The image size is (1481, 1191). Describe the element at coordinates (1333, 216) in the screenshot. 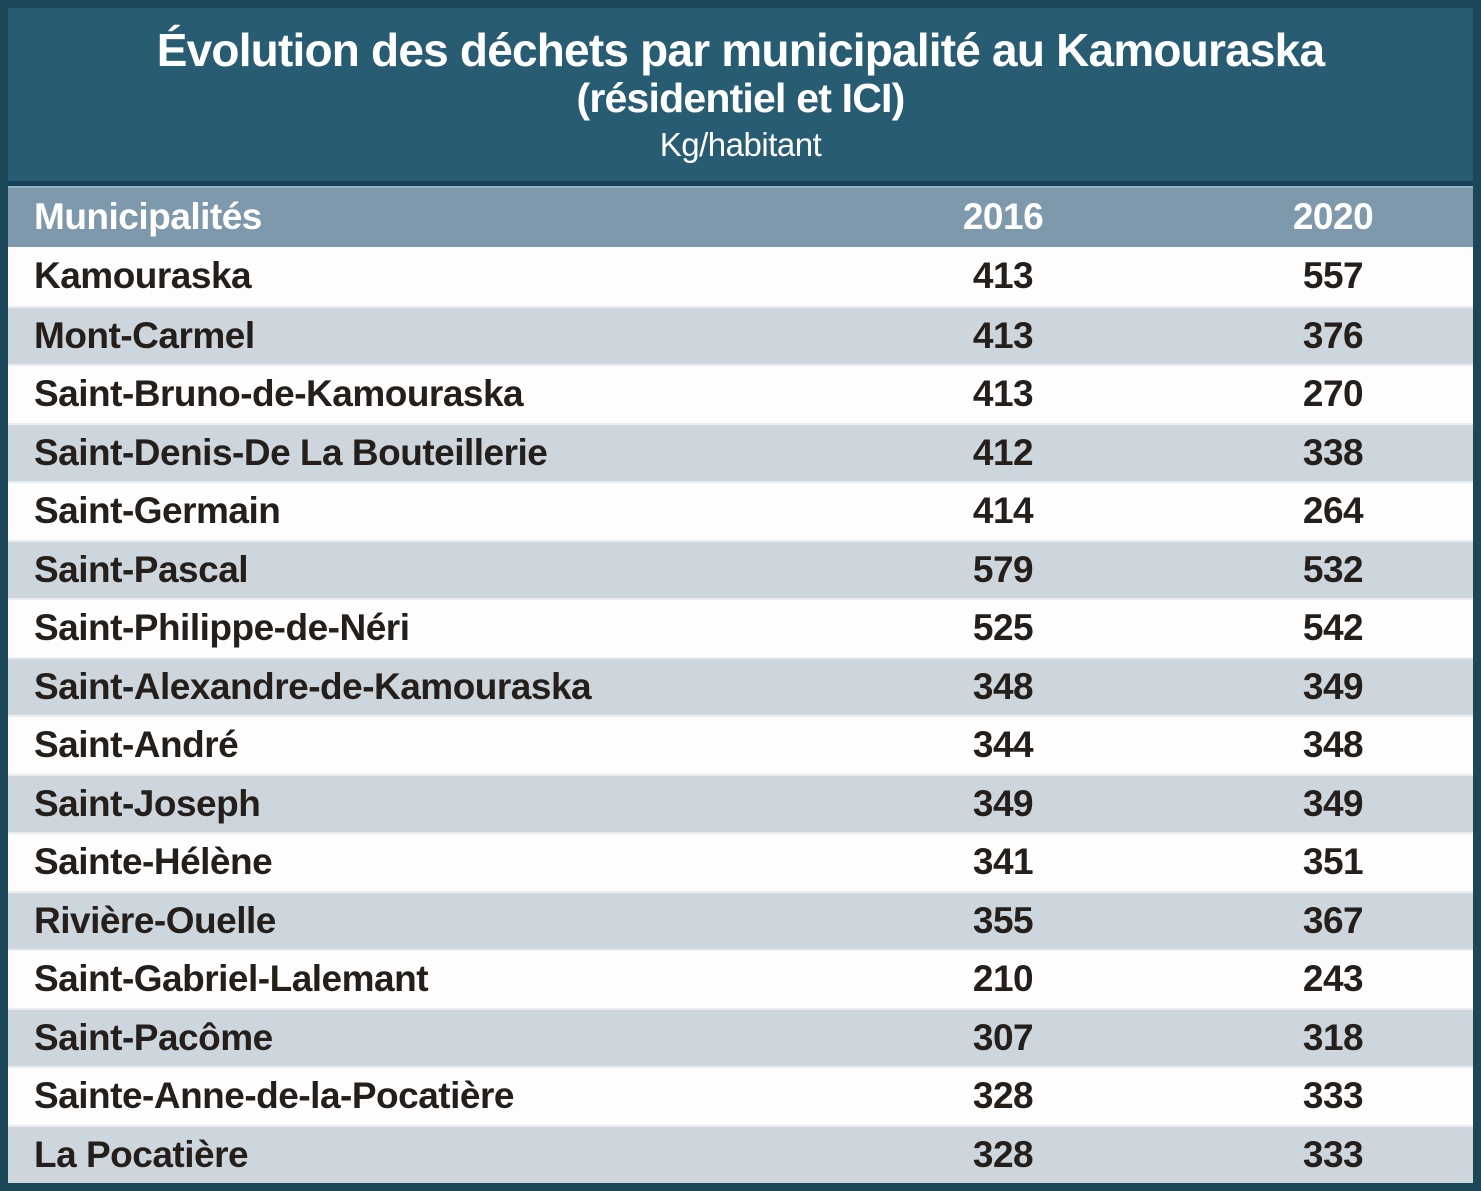

I see `column-header-2020: 2020` at that location.